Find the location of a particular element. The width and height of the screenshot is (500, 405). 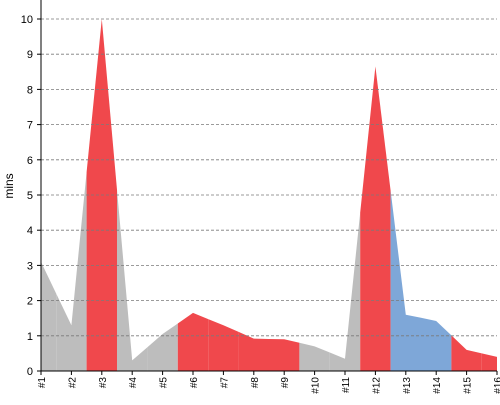

x-tick-label: #3 is located at coordinates (103, 383).